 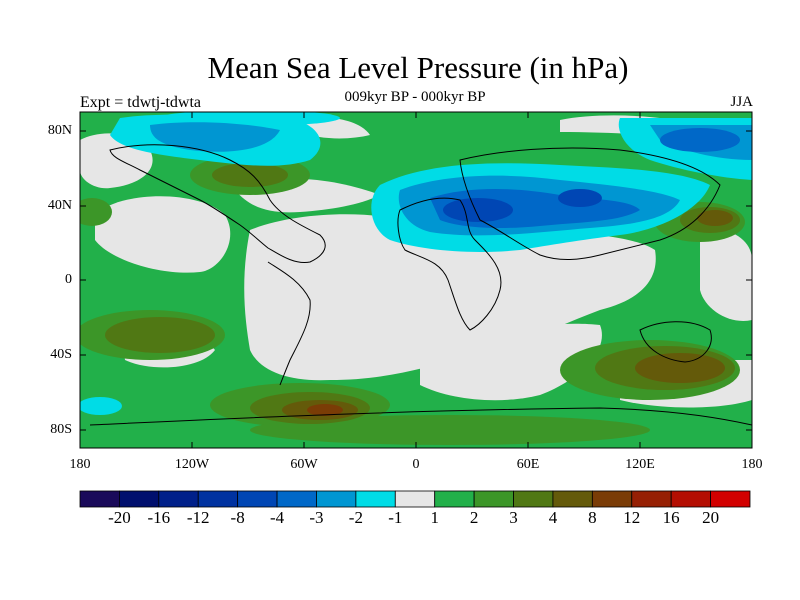 I want to click on map-subtitle: 009kyr BP - 000kyr BP, so click(x=415, y=97).